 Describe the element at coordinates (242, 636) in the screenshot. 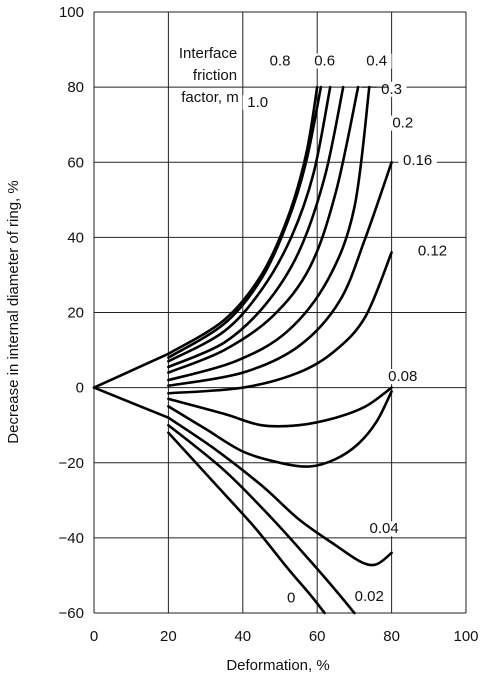

I see `x-tick-label: 40` at that location.